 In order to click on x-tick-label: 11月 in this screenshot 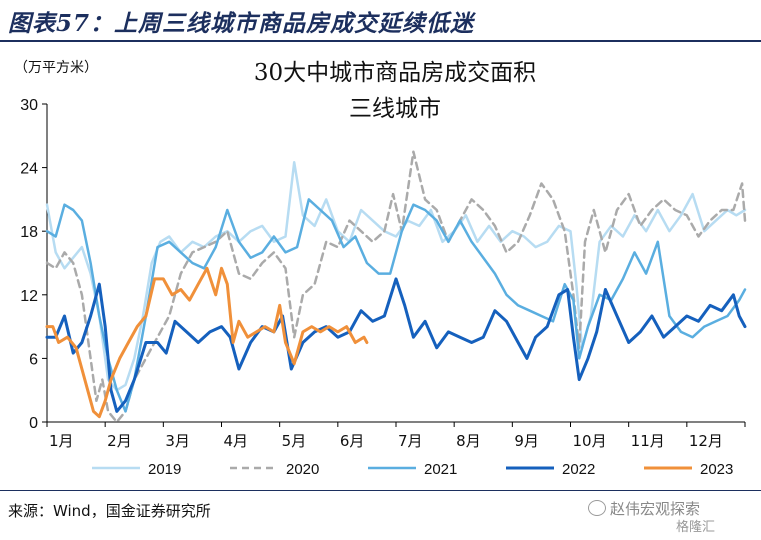, I will do `click(648, 441)`.